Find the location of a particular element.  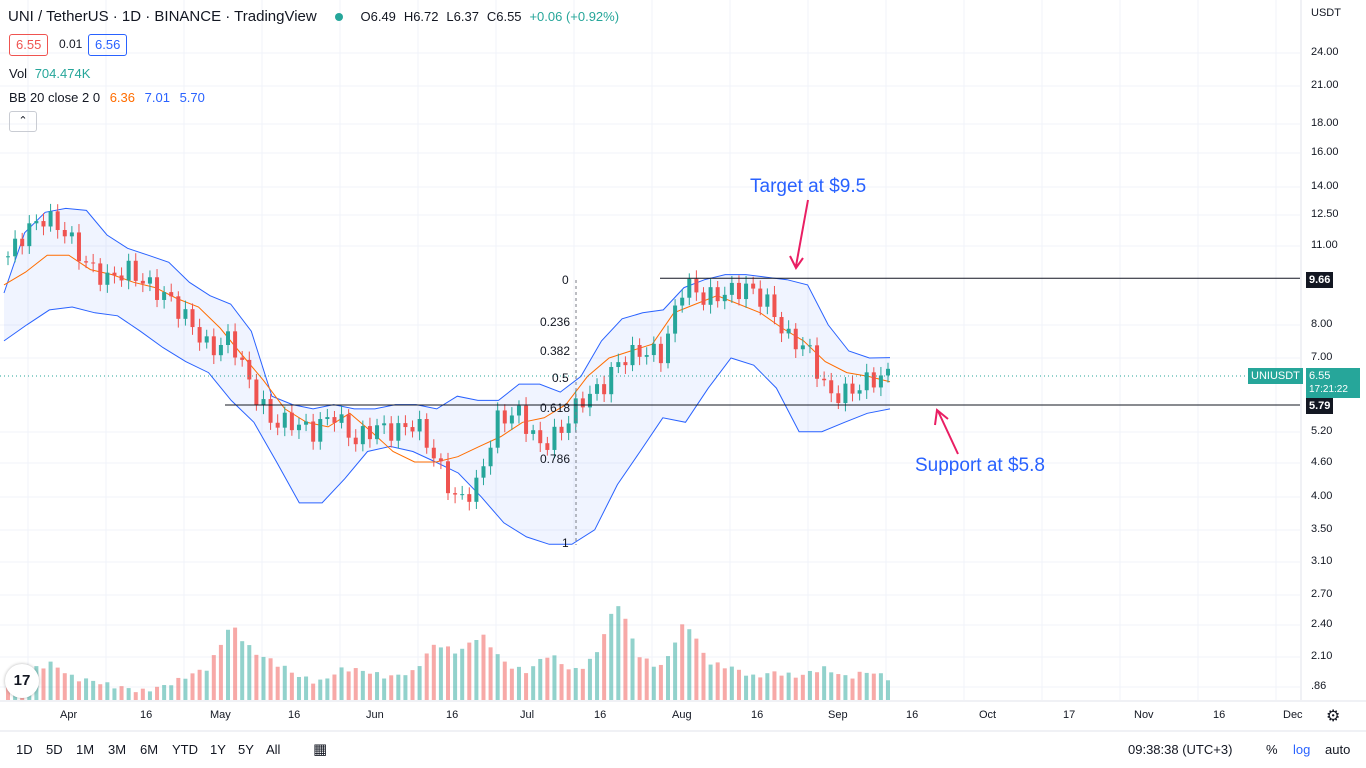

support-annotation: Support at $5.8 is located at coordinates (980, 465).